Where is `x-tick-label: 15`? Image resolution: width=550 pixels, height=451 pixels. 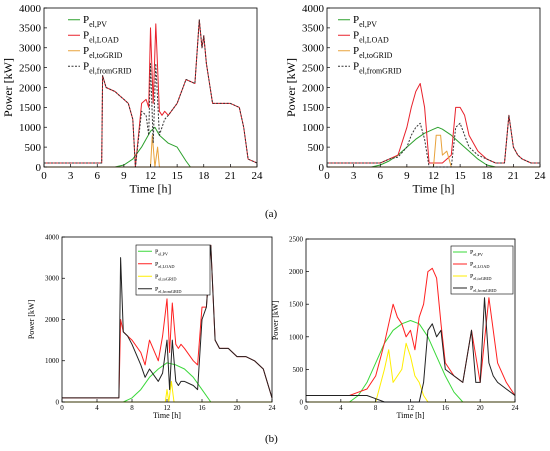
x-tick-label: 15 is located at coordinates (178, 176).